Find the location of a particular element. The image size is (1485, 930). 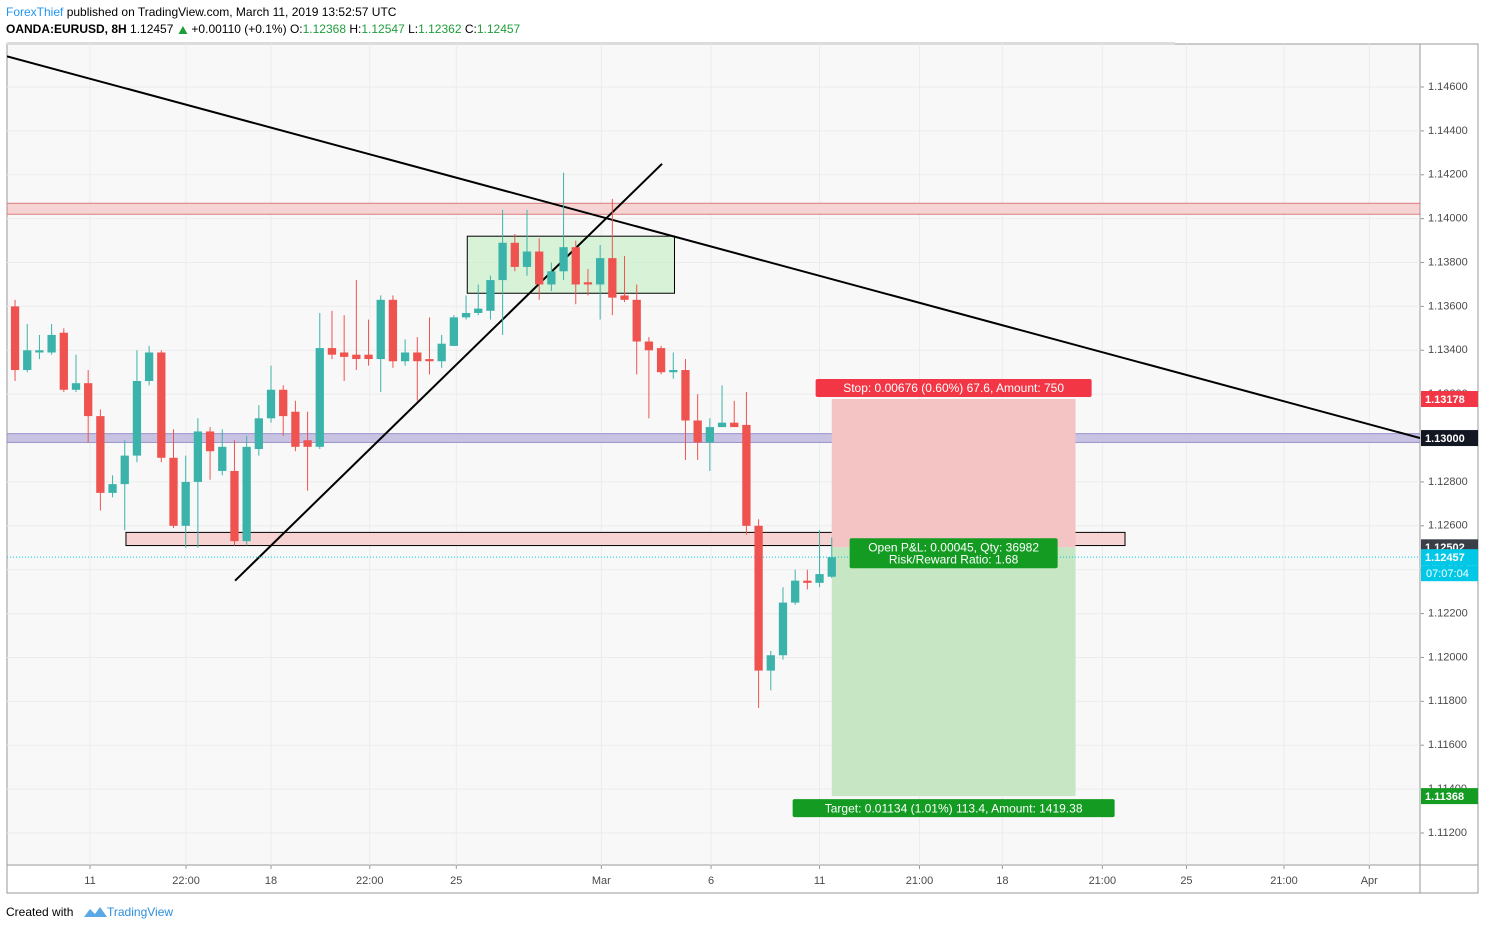

o-label: O: is located at coordinates (296, 29).